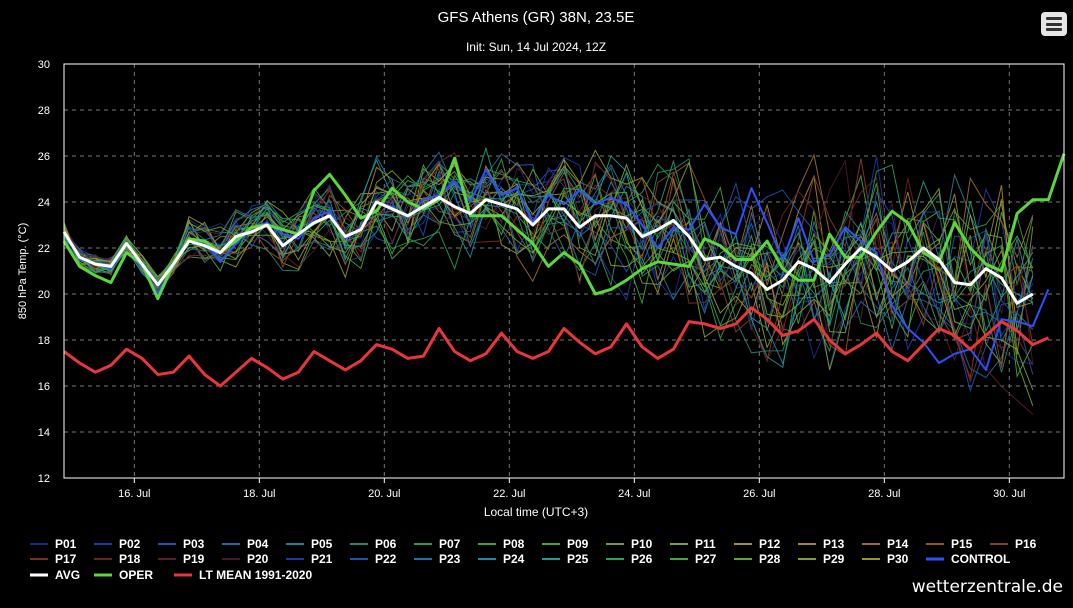 The height and width of the screenshot is (608, 1073). What do you see at coordinates (898, 544) in the screenshot?
I see `legend-label-p14: P14` at bounding box center [898, 544].